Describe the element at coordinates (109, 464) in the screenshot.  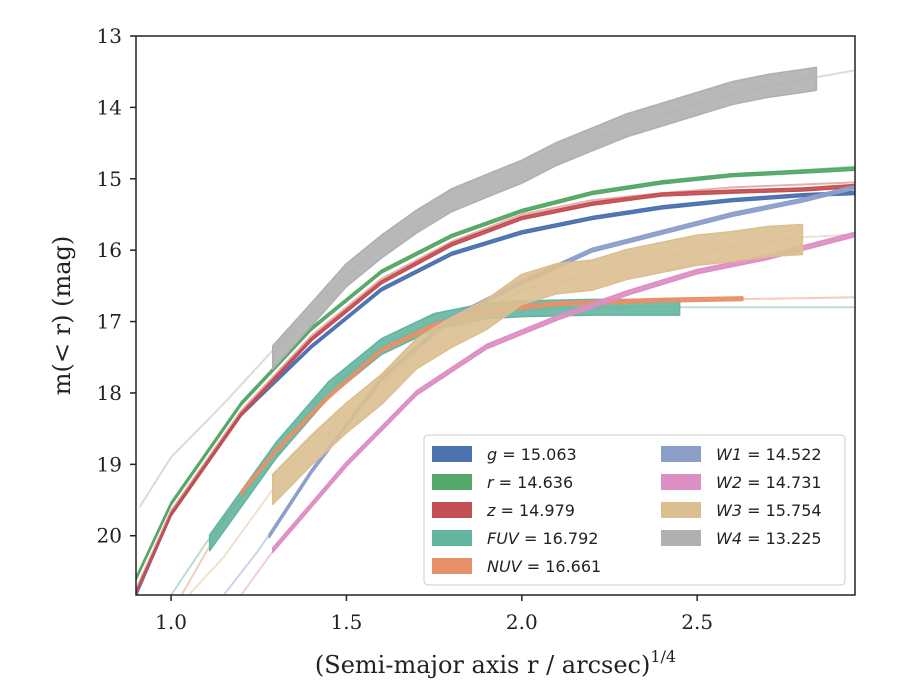
I see `y-tick-label: 19` at that location.